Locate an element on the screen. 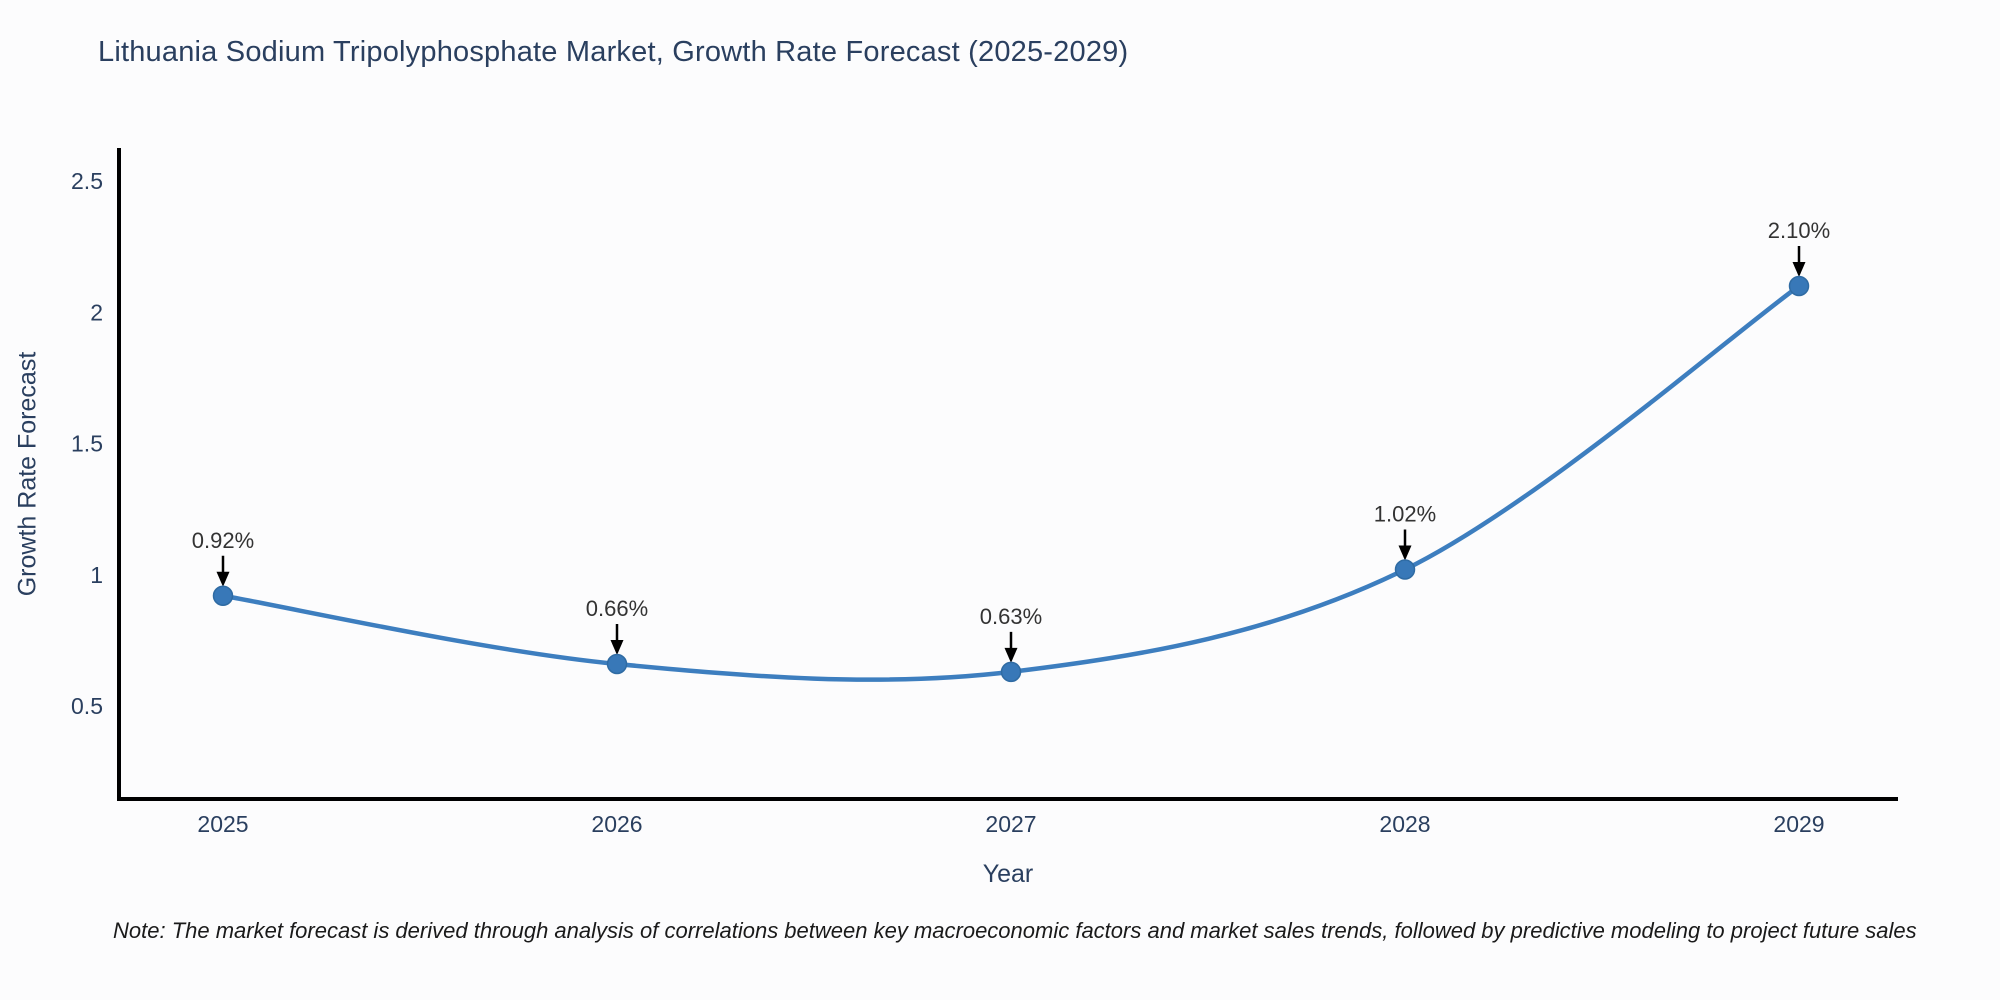 Image resolution: width=2000 pixels, height=1000 pixels. y-tick-labels: 0.5 1 1.5 2 2.5 is located at coordinates (87, 443).